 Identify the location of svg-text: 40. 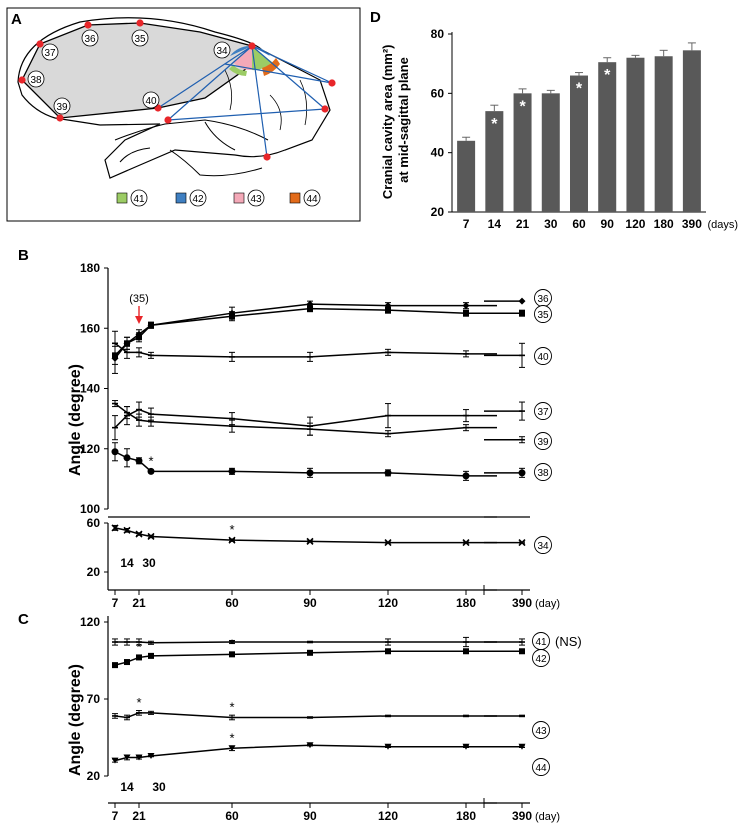
(151, 101).